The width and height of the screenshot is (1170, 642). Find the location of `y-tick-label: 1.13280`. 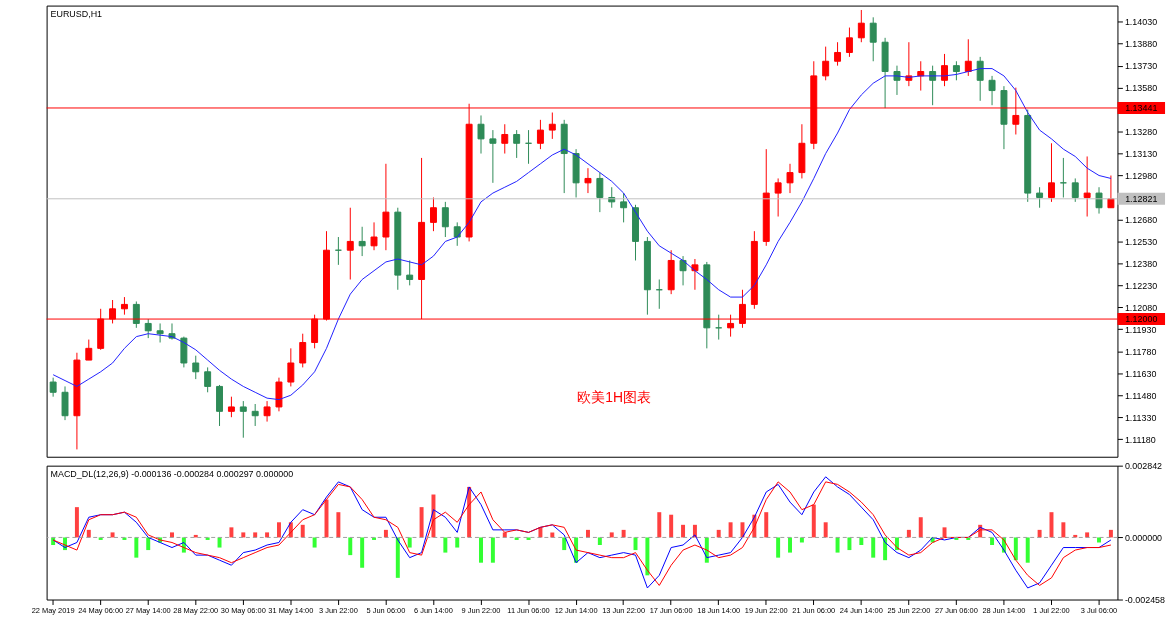

y-tick-label: 1.13280 is located at coordinates (1141, 132).